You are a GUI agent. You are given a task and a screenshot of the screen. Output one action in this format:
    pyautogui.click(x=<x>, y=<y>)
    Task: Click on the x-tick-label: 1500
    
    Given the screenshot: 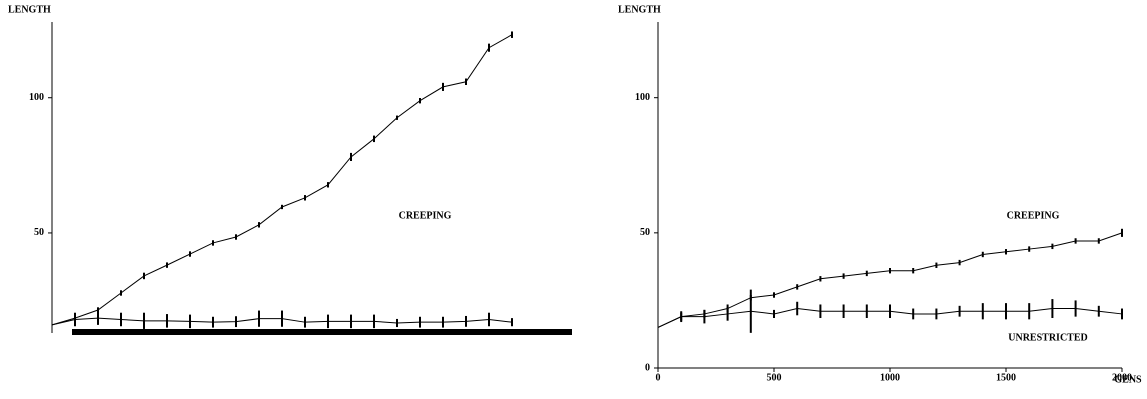 What is the action you would take?
    pyautogui.click(x=1006, y=377)
    